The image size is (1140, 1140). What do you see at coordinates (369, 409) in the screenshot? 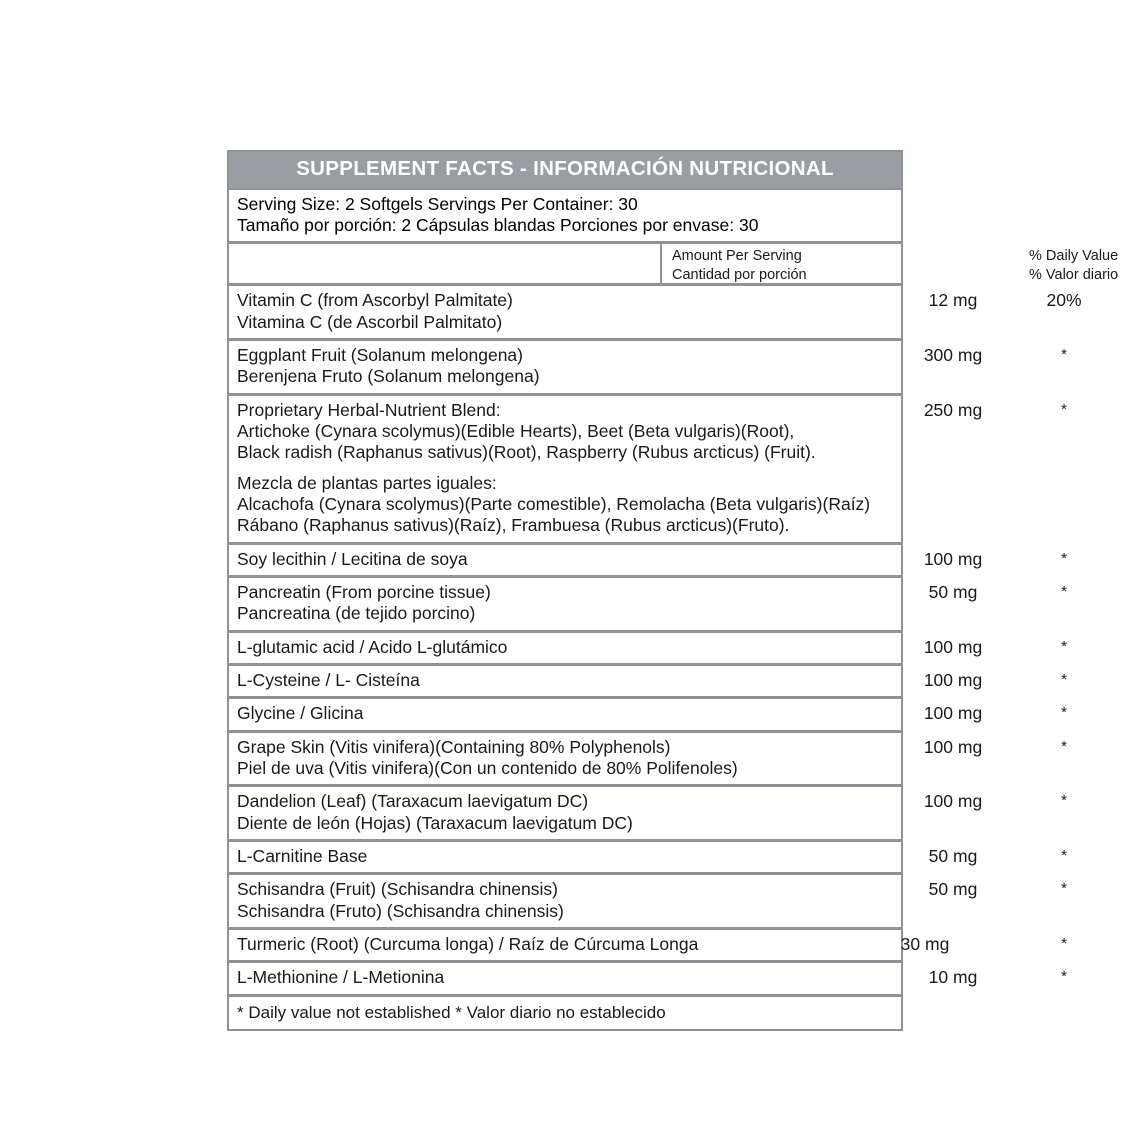
I see `ingredient-name-line: Proprietary Herbal-Nutrient Blend:` at bounding box center [369, 409].